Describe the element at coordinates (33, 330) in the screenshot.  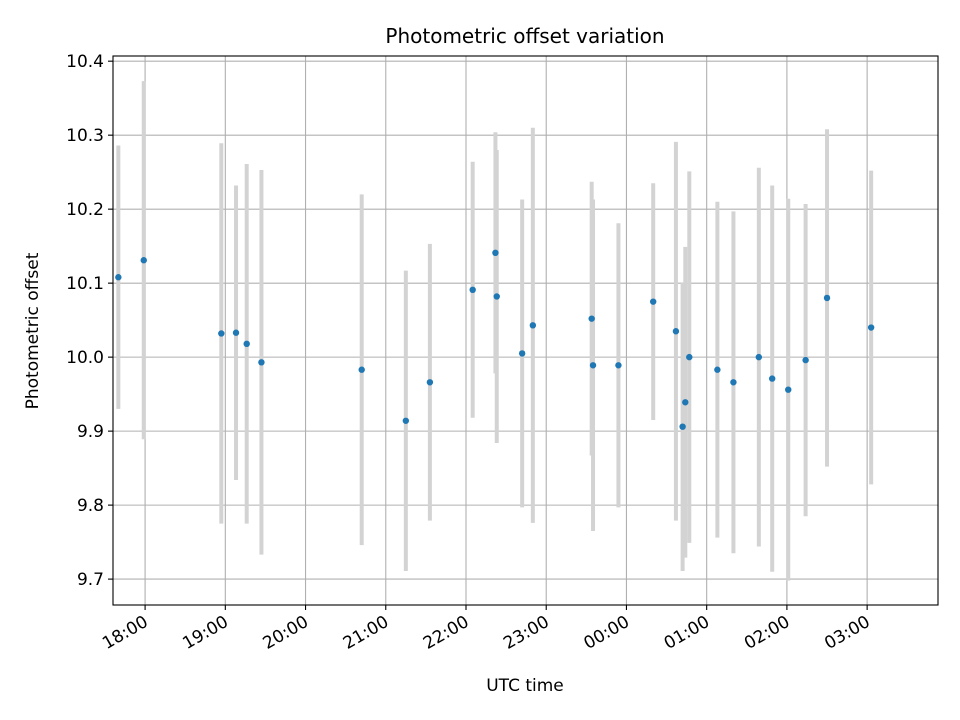
I see `y-axis-label: Photometric offset` at that location.